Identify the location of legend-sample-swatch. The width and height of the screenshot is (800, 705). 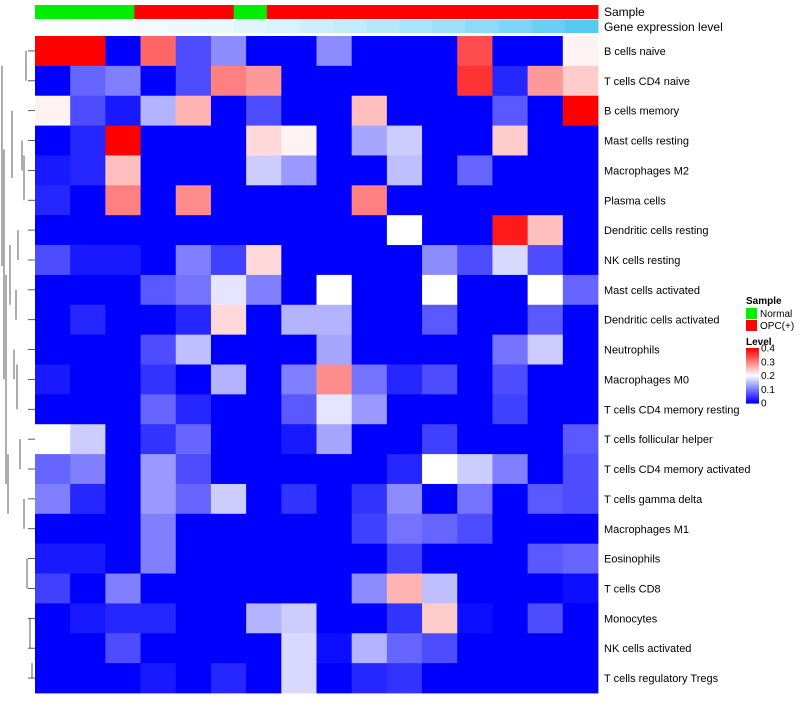
(751, 325).